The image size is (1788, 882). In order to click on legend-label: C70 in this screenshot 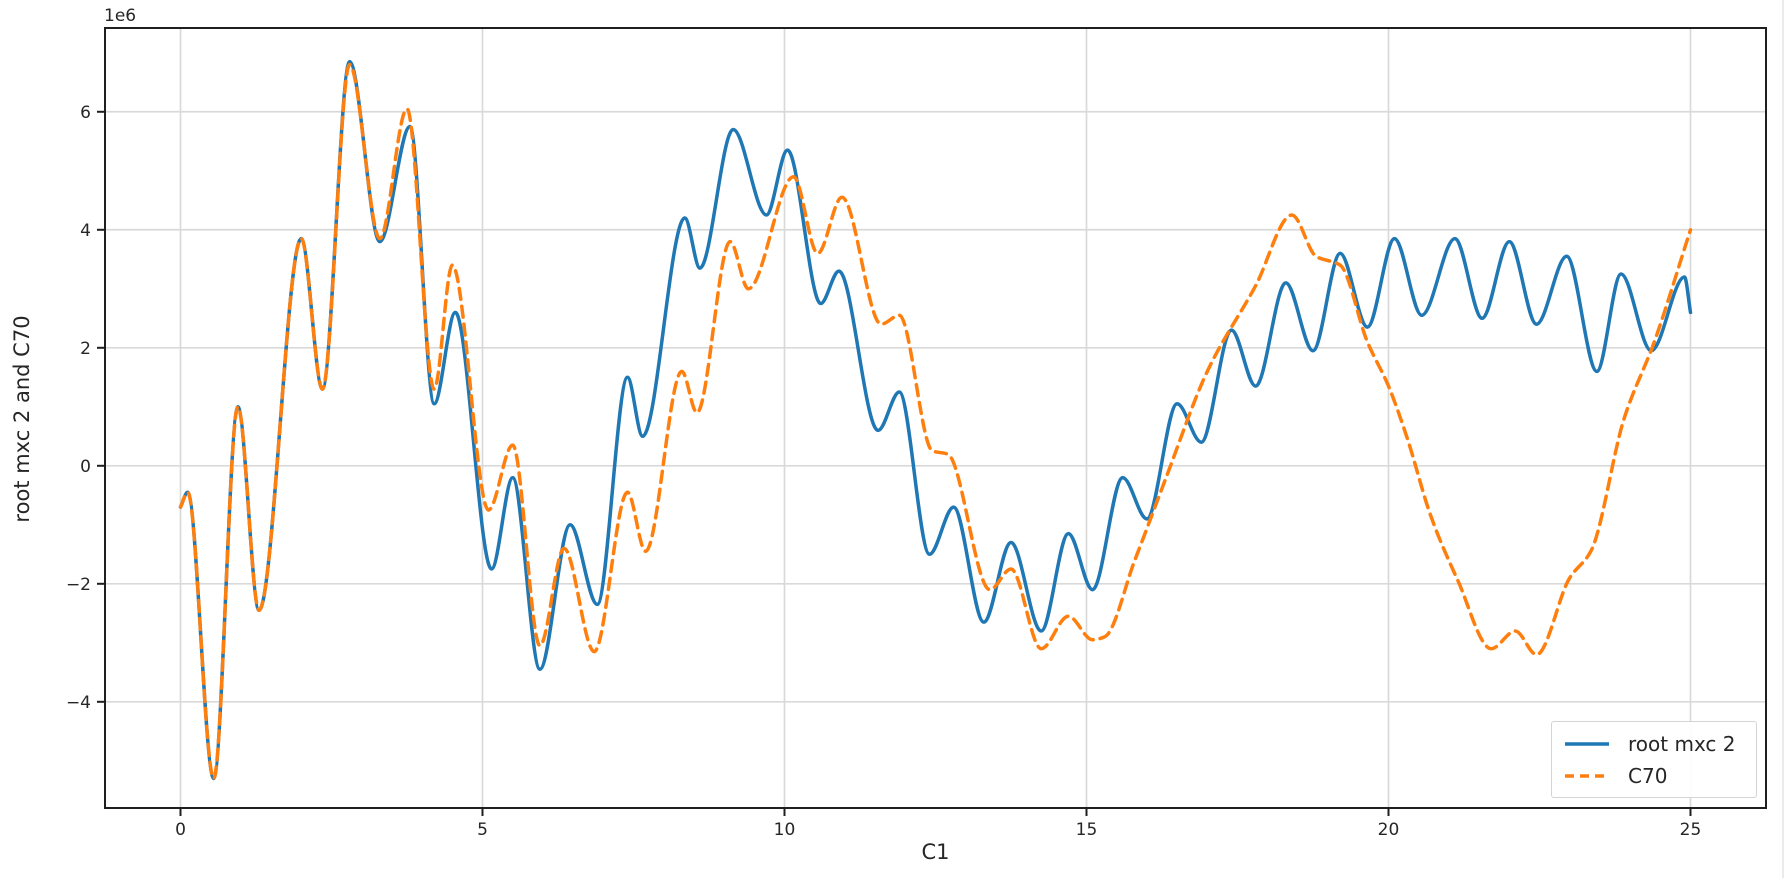, I will do `click(1648, 776)`.